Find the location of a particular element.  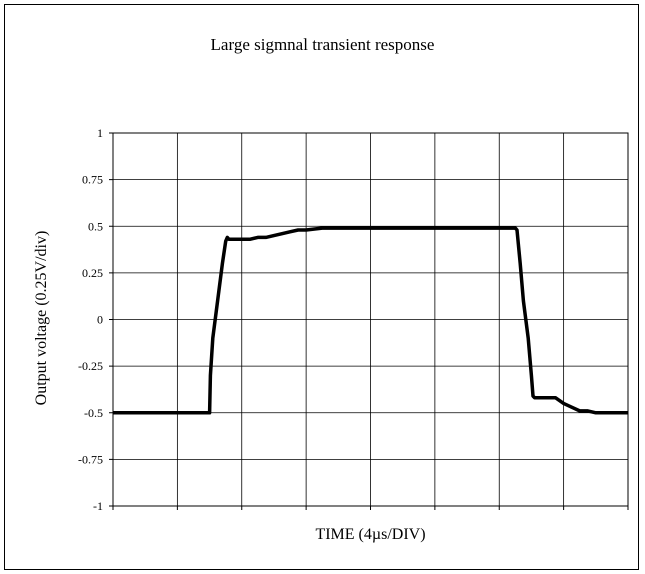

y-tick-label: -0.75 is located at coordinates (90, 459).